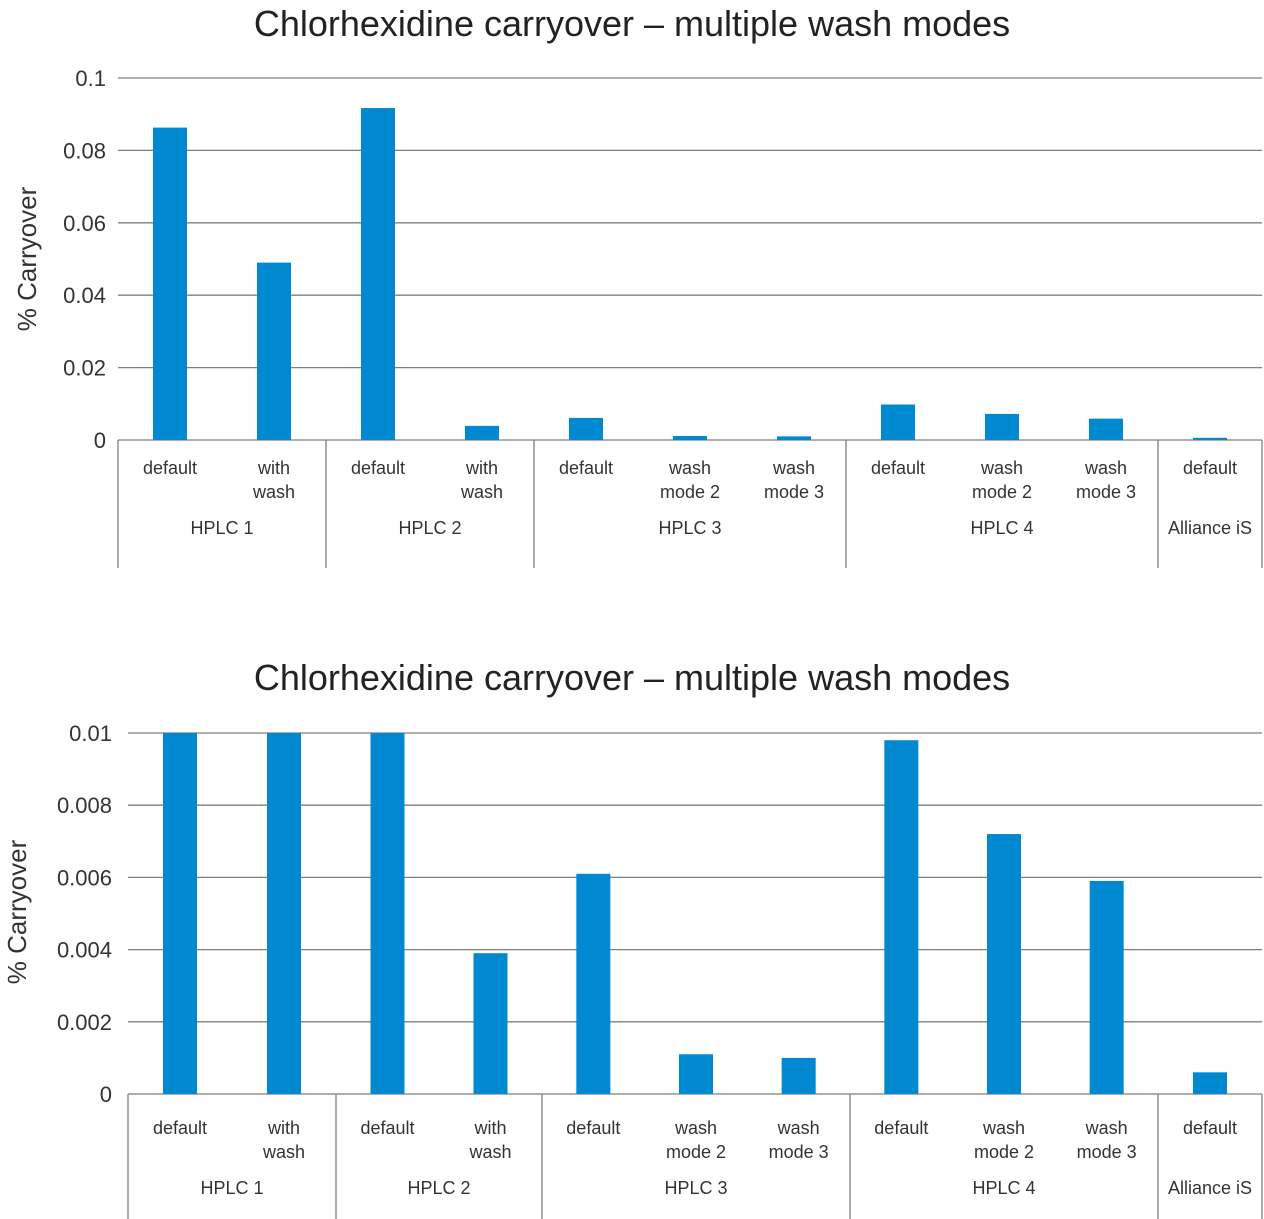 This screenshot has width=1264, height=1219. I want to click on y-tick-label: 0.02, so click(84, 368).